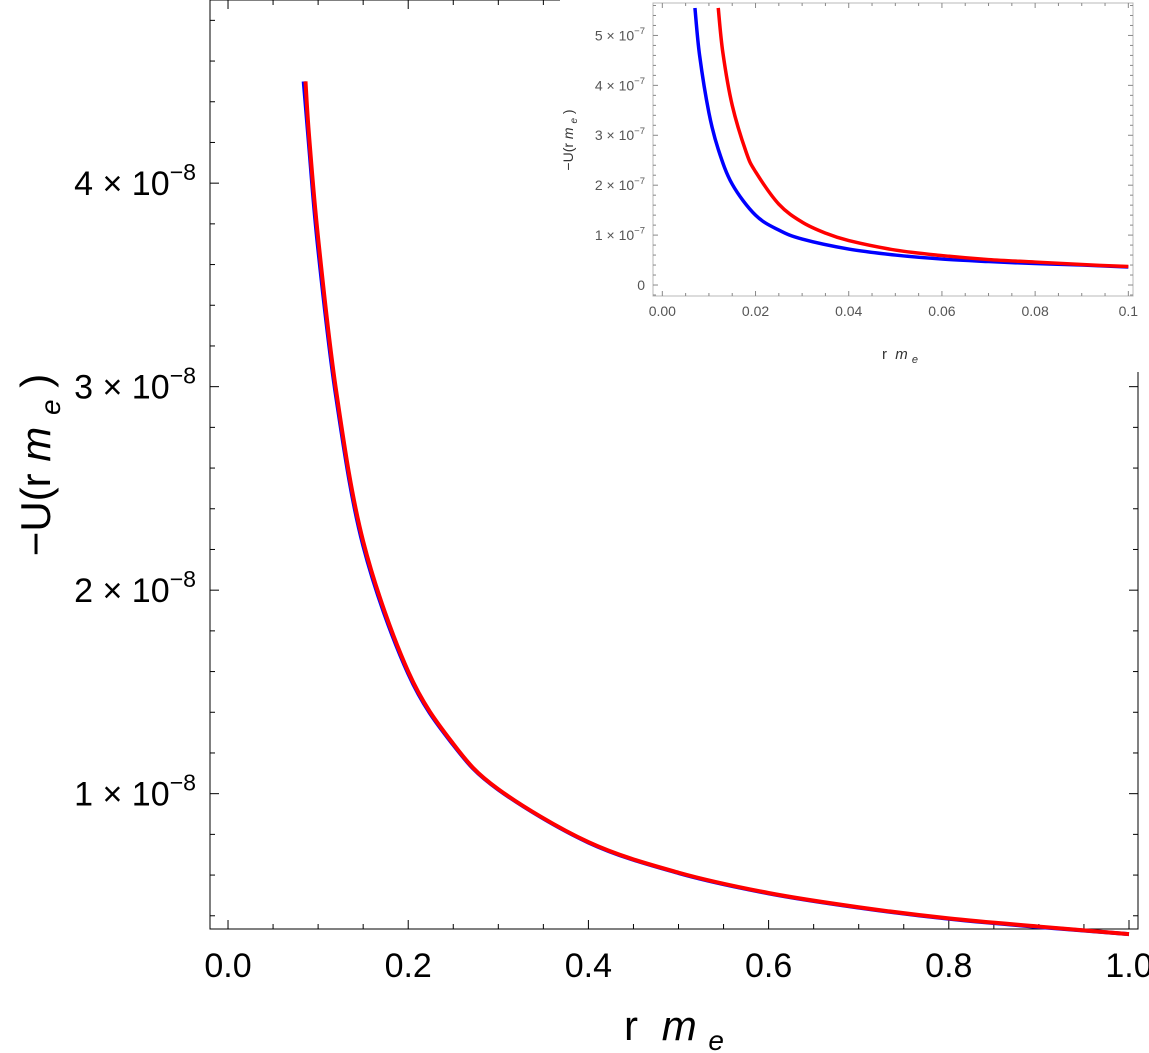 The height and width of the screenshot is (1053, 1149). I want to click on inset-y-tick-mantissa: 0, so click(641, 285).